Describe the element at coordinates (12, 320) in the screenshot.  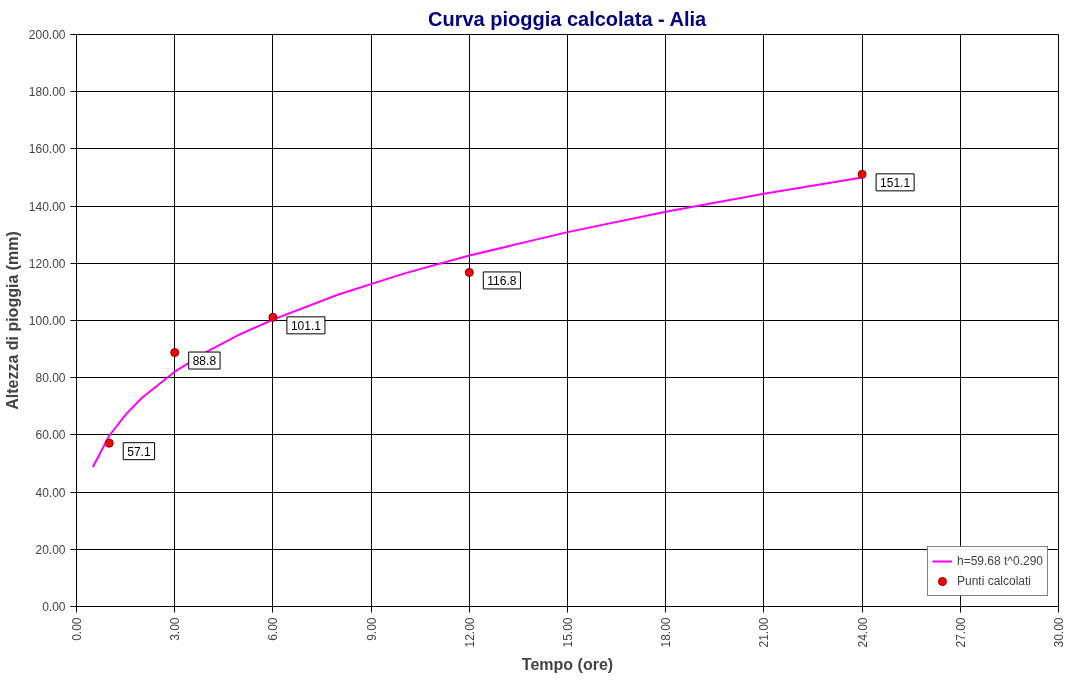
I see `y-axis-title: Altezza di pioggia (mm)` at that location.